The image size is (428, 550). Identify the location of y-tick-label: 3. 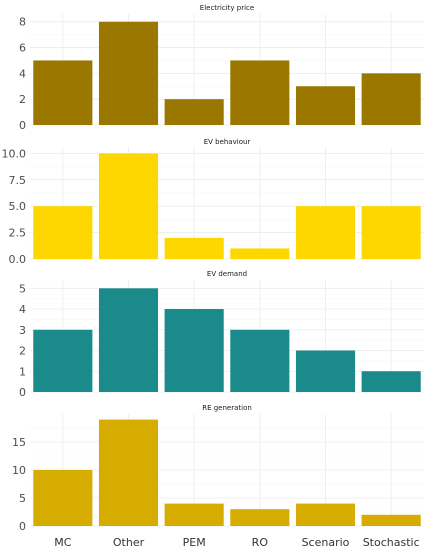
(22, 330).